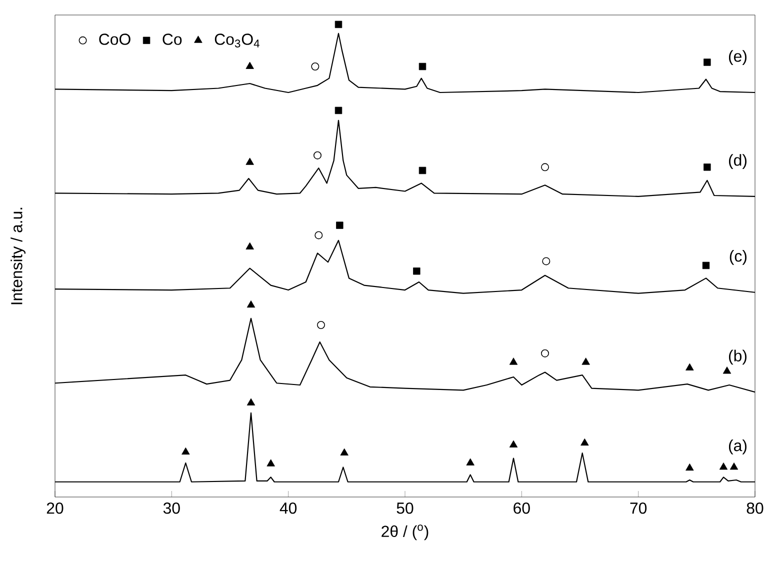 This screenshot has width=768, height=580. I want to click on annotation: (b), so click(737, 357).